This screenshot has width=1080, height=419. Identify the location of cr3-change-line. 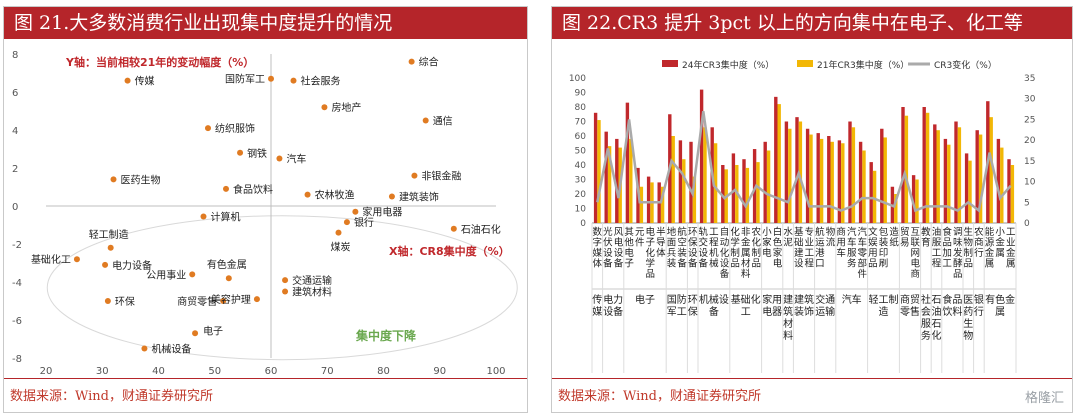
(804, 161).